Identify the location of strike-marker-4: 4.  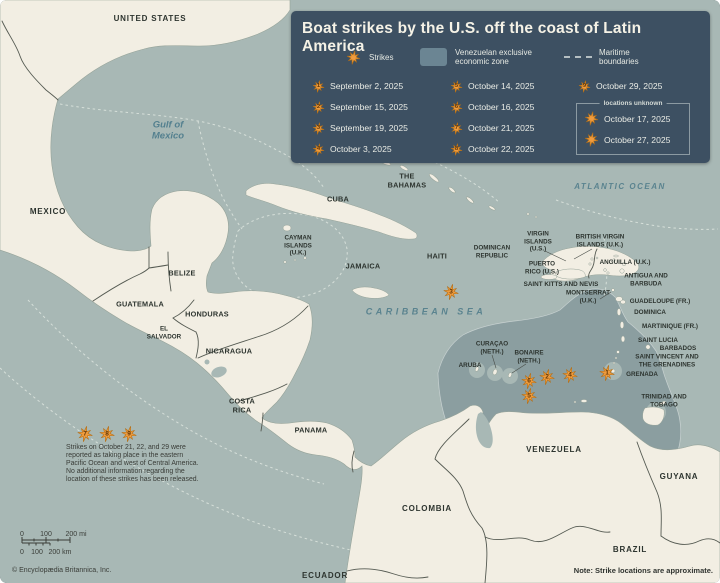
(570, 375).